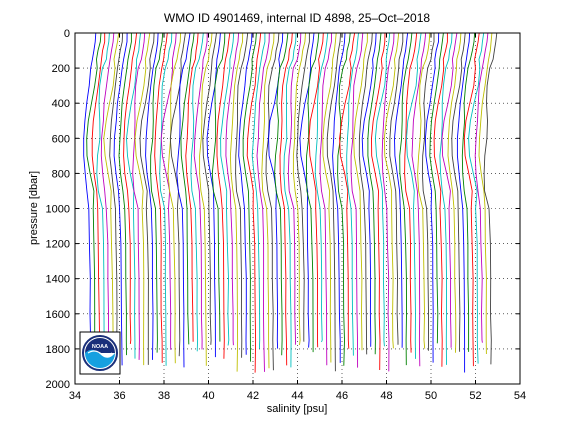 The height and width of the screenshot is (432, 576). I want to click on y-axis-title: pressure [dbar], so click(34, 208).